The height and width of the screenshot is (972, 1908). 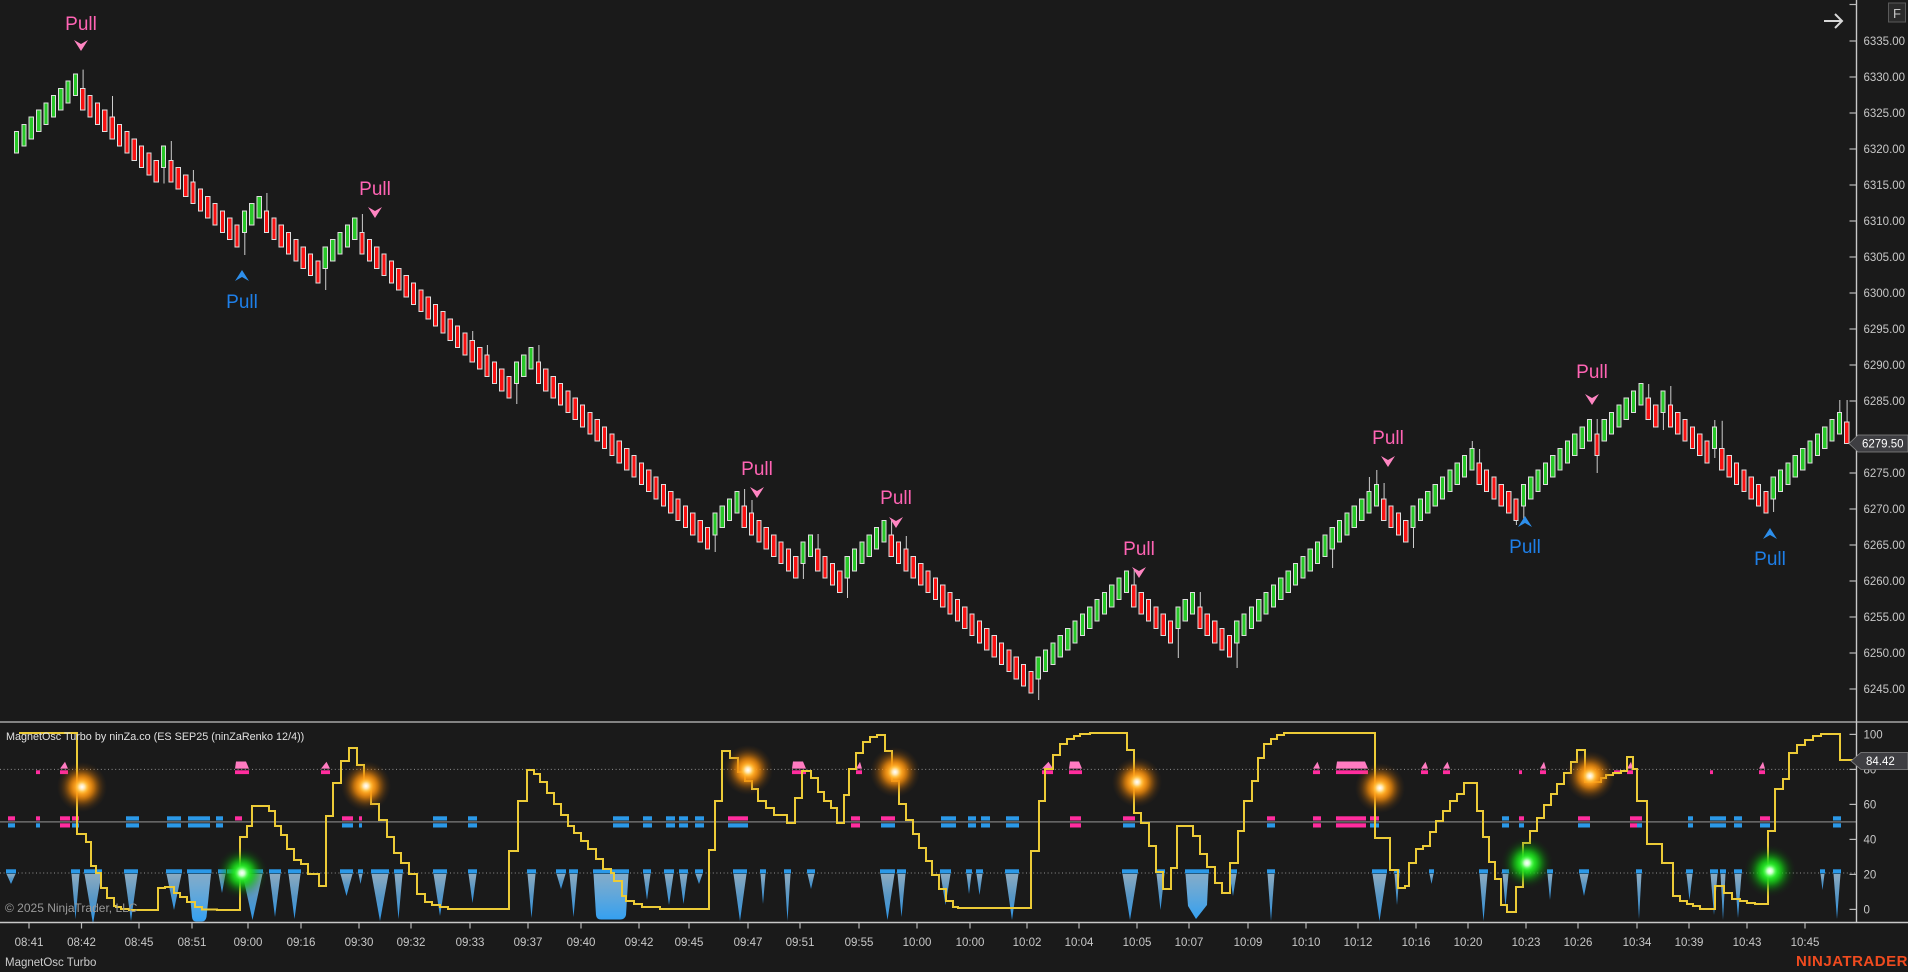 What do you see at coordinates (1526, 943) in the screenshot?
I see `svg-text: 10:23` at bounding box center [1526, 943].